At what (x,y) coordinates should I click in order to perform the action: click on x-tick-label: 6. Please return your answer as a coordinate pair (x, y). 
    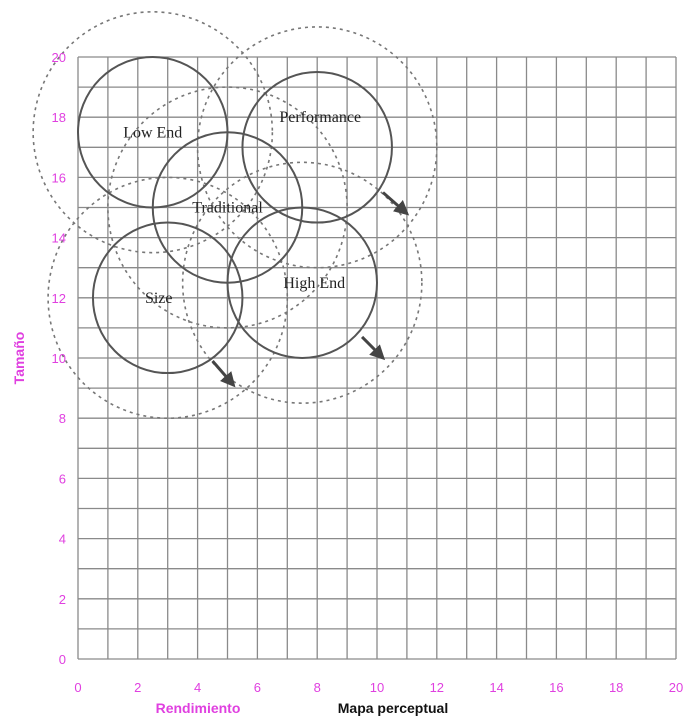
    Looking at the image, I should click on (257, 687).